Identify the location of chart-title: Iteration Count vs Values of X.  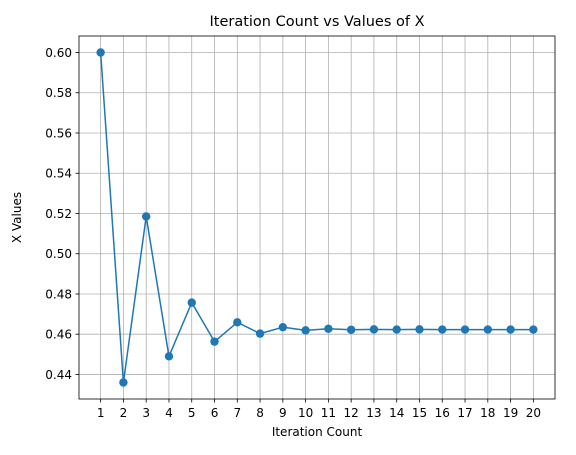
(316, 22).